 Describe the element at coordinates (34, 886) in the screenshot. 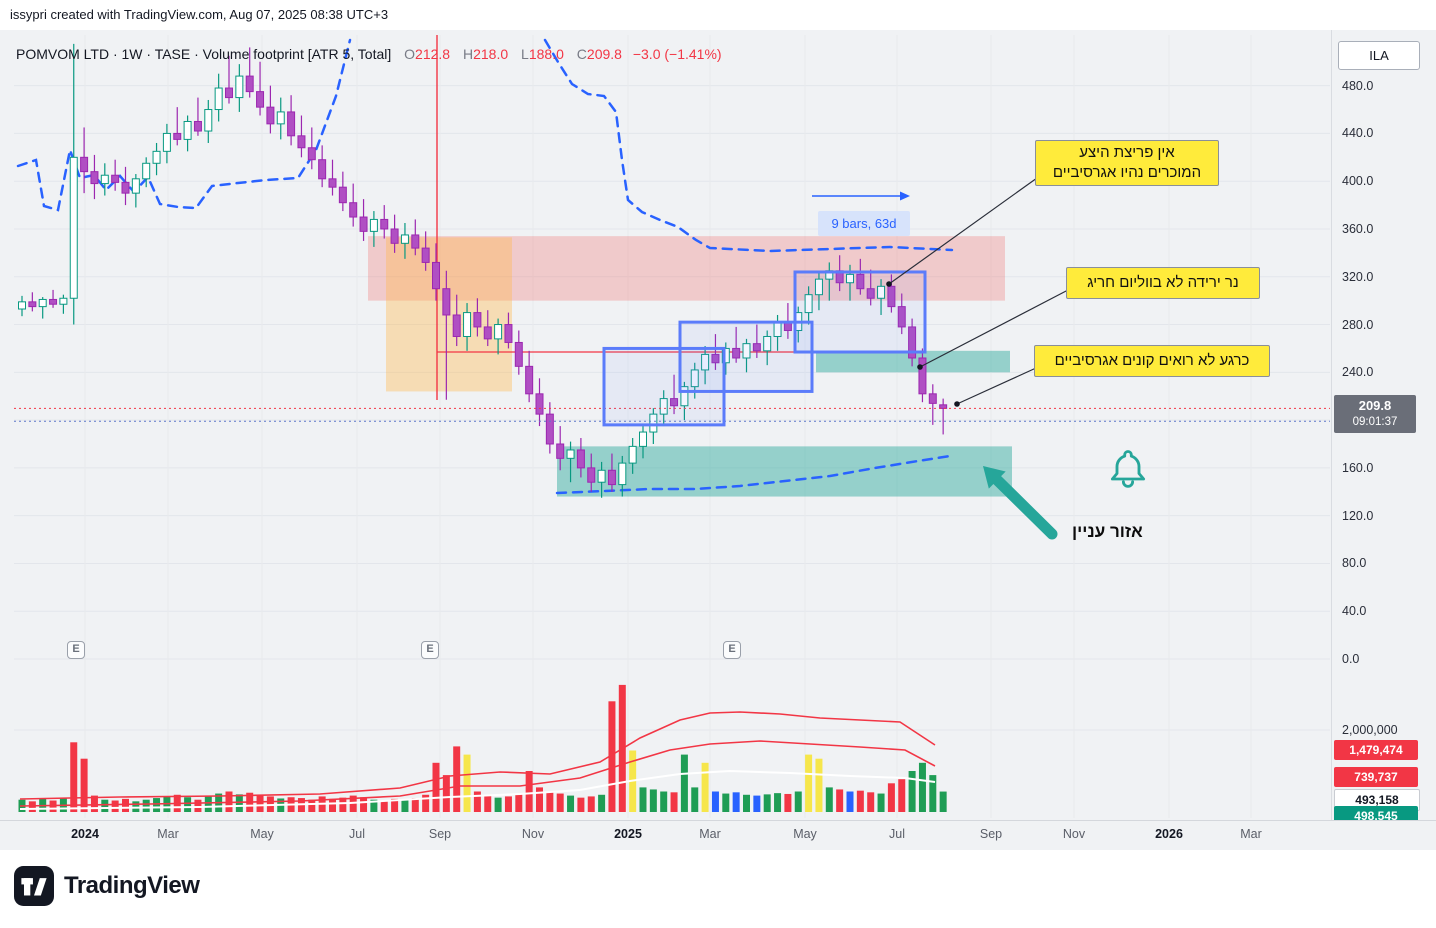

I see `tradingview-logo-icon` at that location.